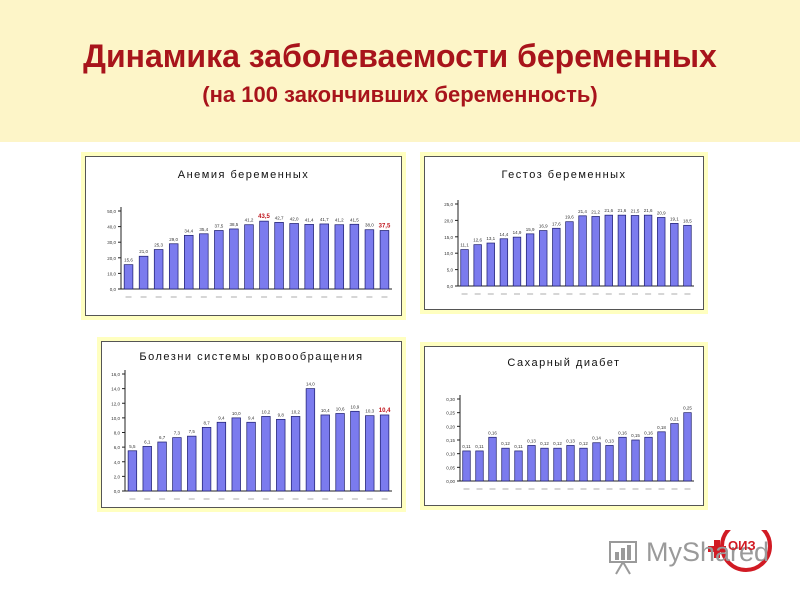 The height and width of the screenshot is (600, 800). What do you see at coordinates (648, 210) in the screenshot?
I see `data-label: 21,6` at bounding box center [648, 210].